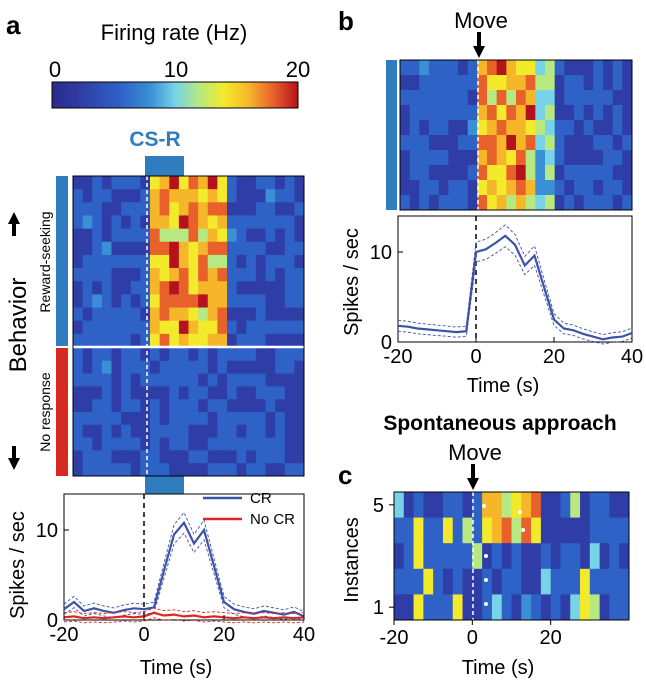 Image resolution: width=646 pixels, height=685 pixels. I want to click on series-line-no-cr, so click(184, 615).